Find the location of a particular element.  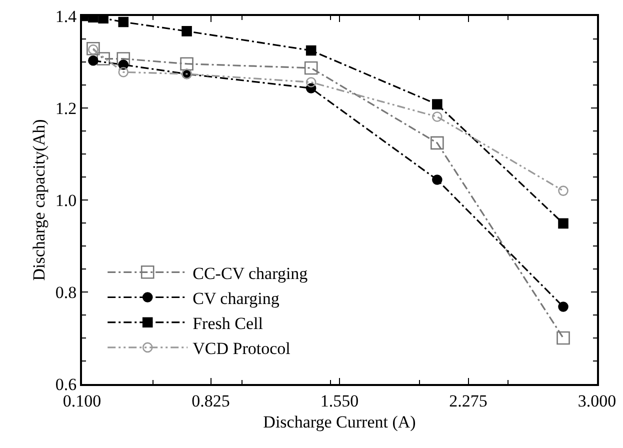

y-axis-title: Discharge capacity(Ah) is located at coordinates (38, 200).